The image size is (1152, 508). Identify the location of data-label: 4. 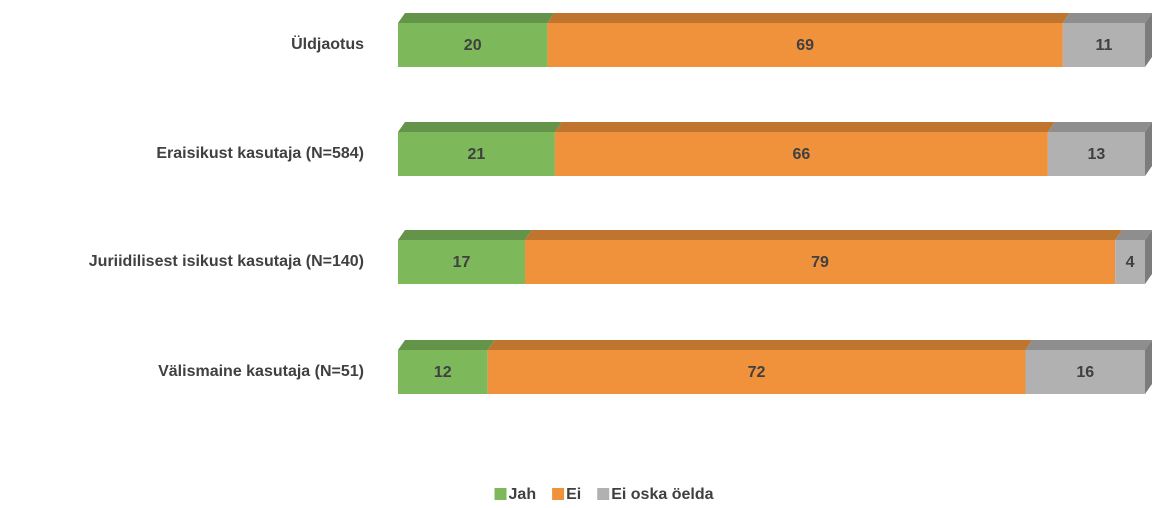
(1130, 262).